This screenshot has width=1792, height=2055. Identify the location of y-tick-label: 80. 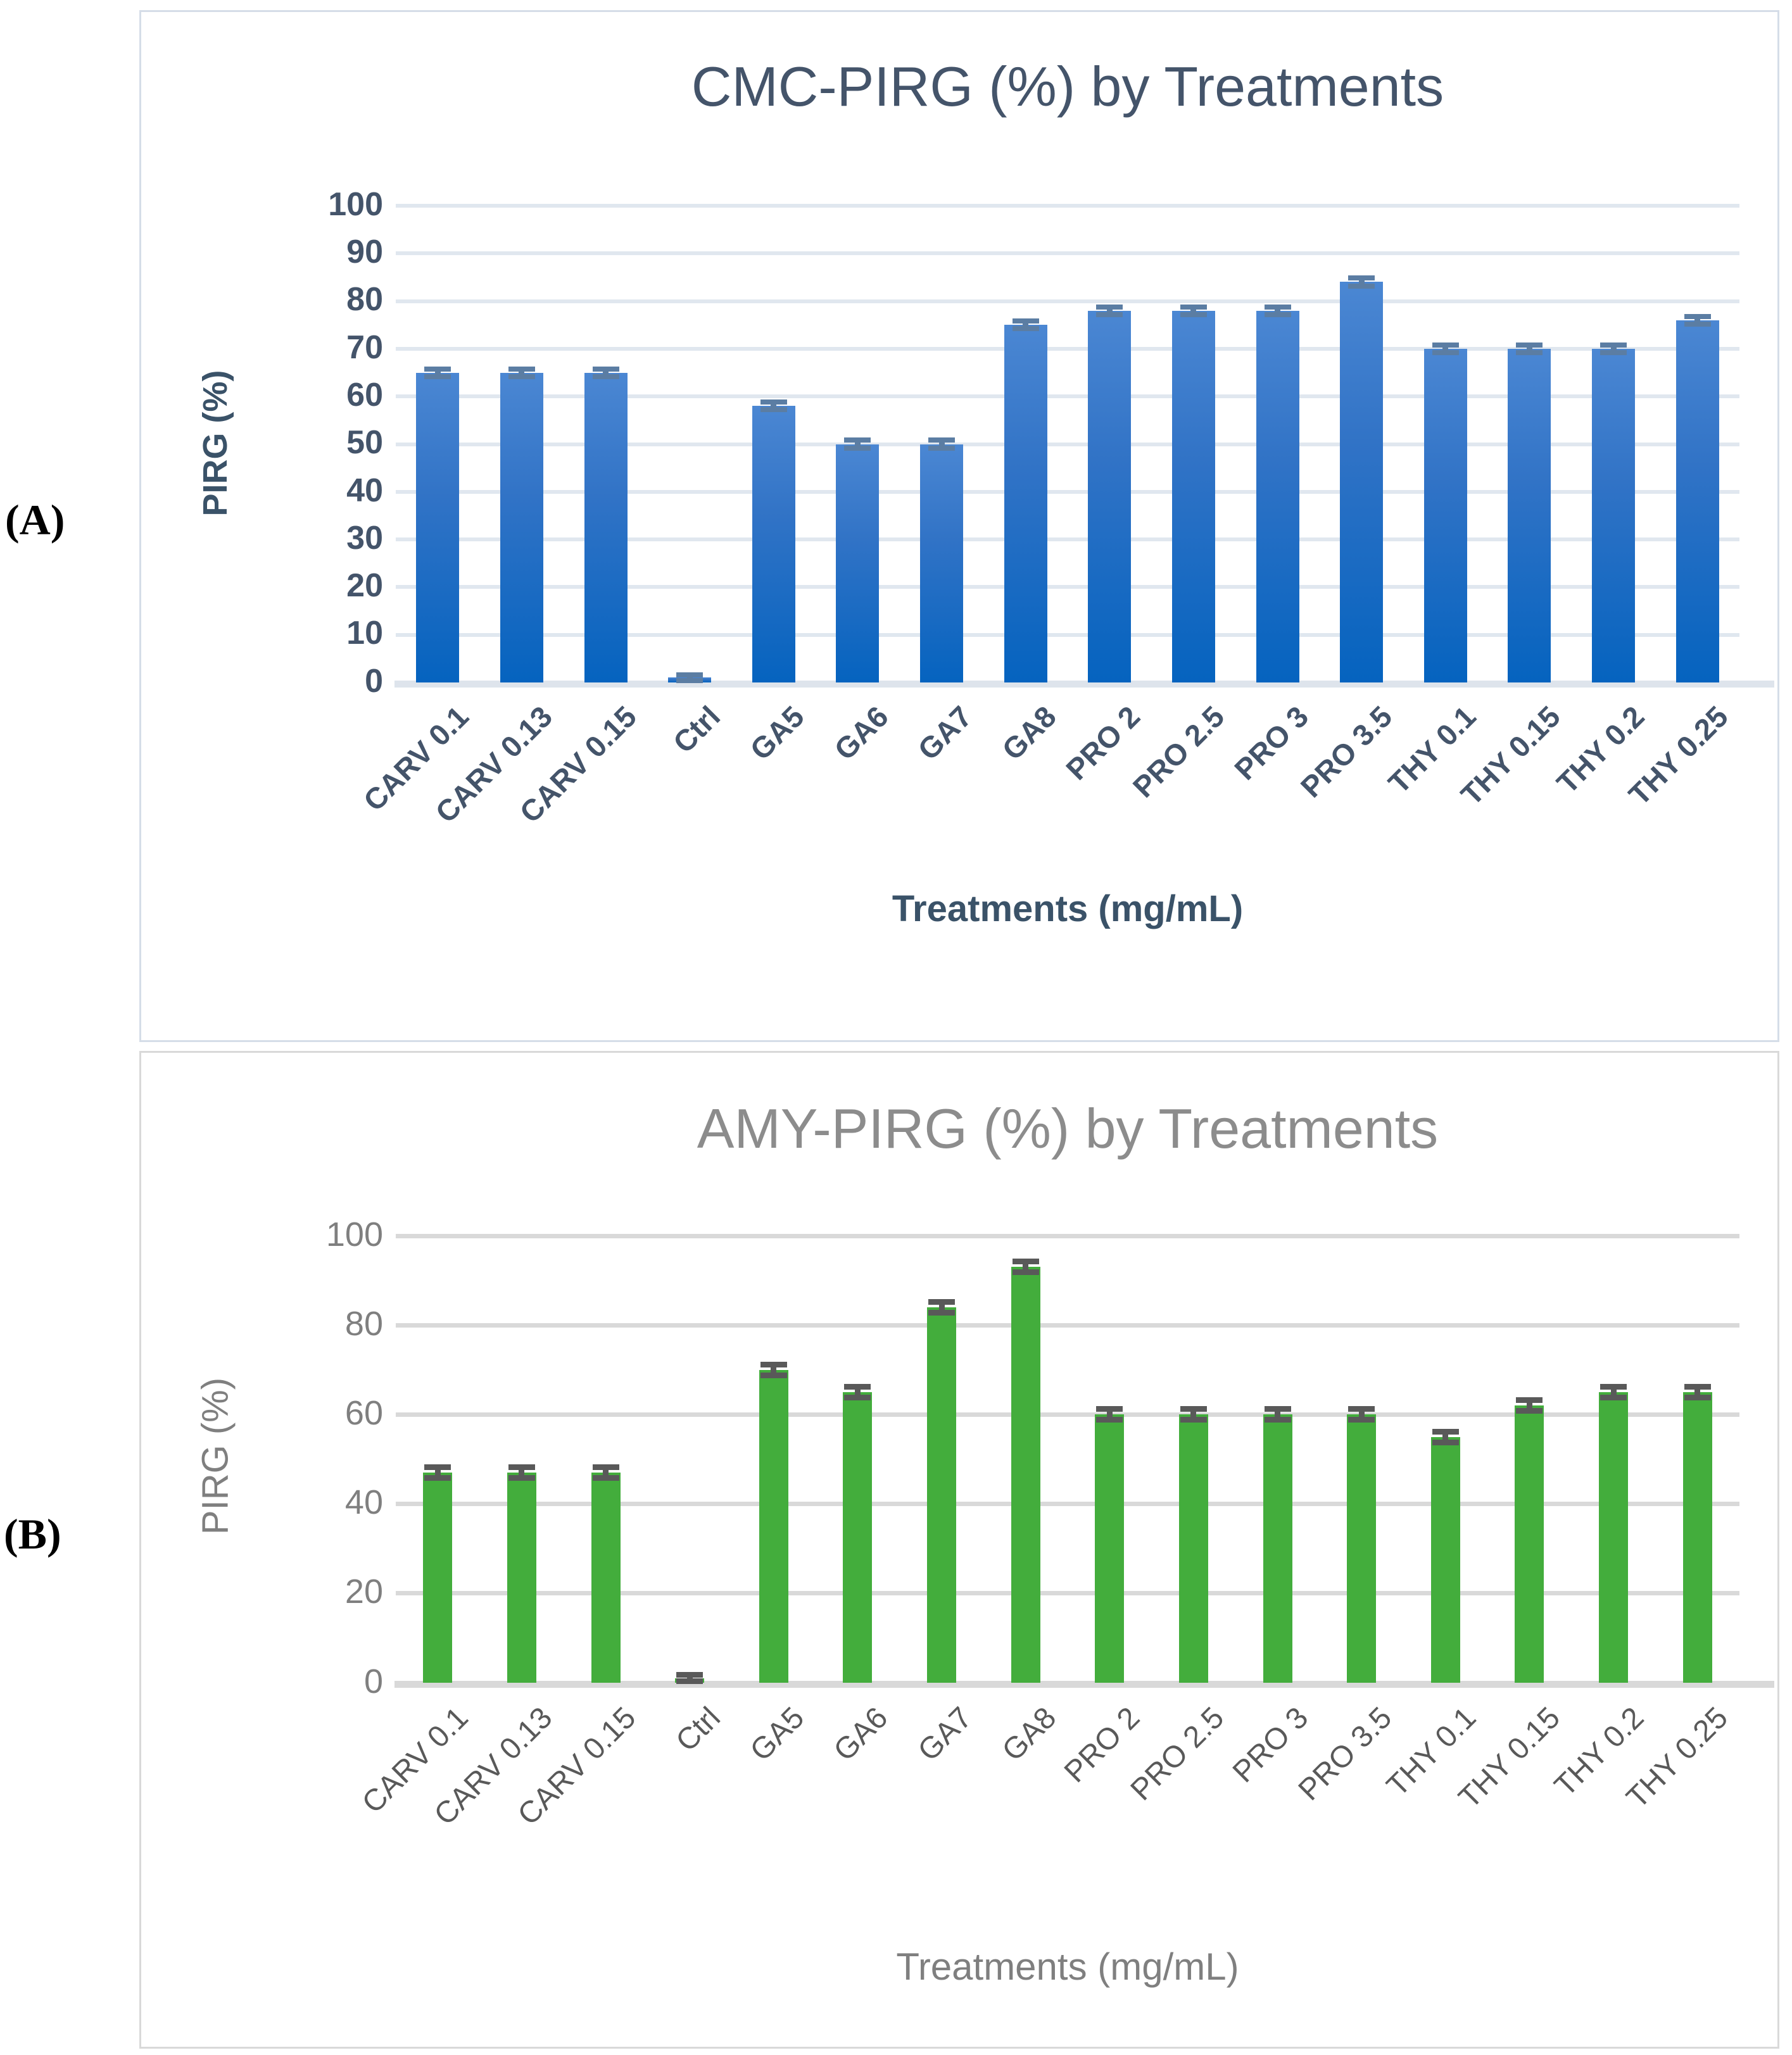
(364, 299).